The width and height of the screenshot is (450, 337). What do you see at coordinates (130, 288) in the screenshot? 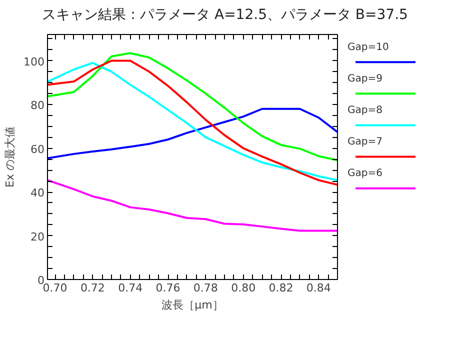
I see `x-tick-label: 0.74` at bounding box center [130, 288].